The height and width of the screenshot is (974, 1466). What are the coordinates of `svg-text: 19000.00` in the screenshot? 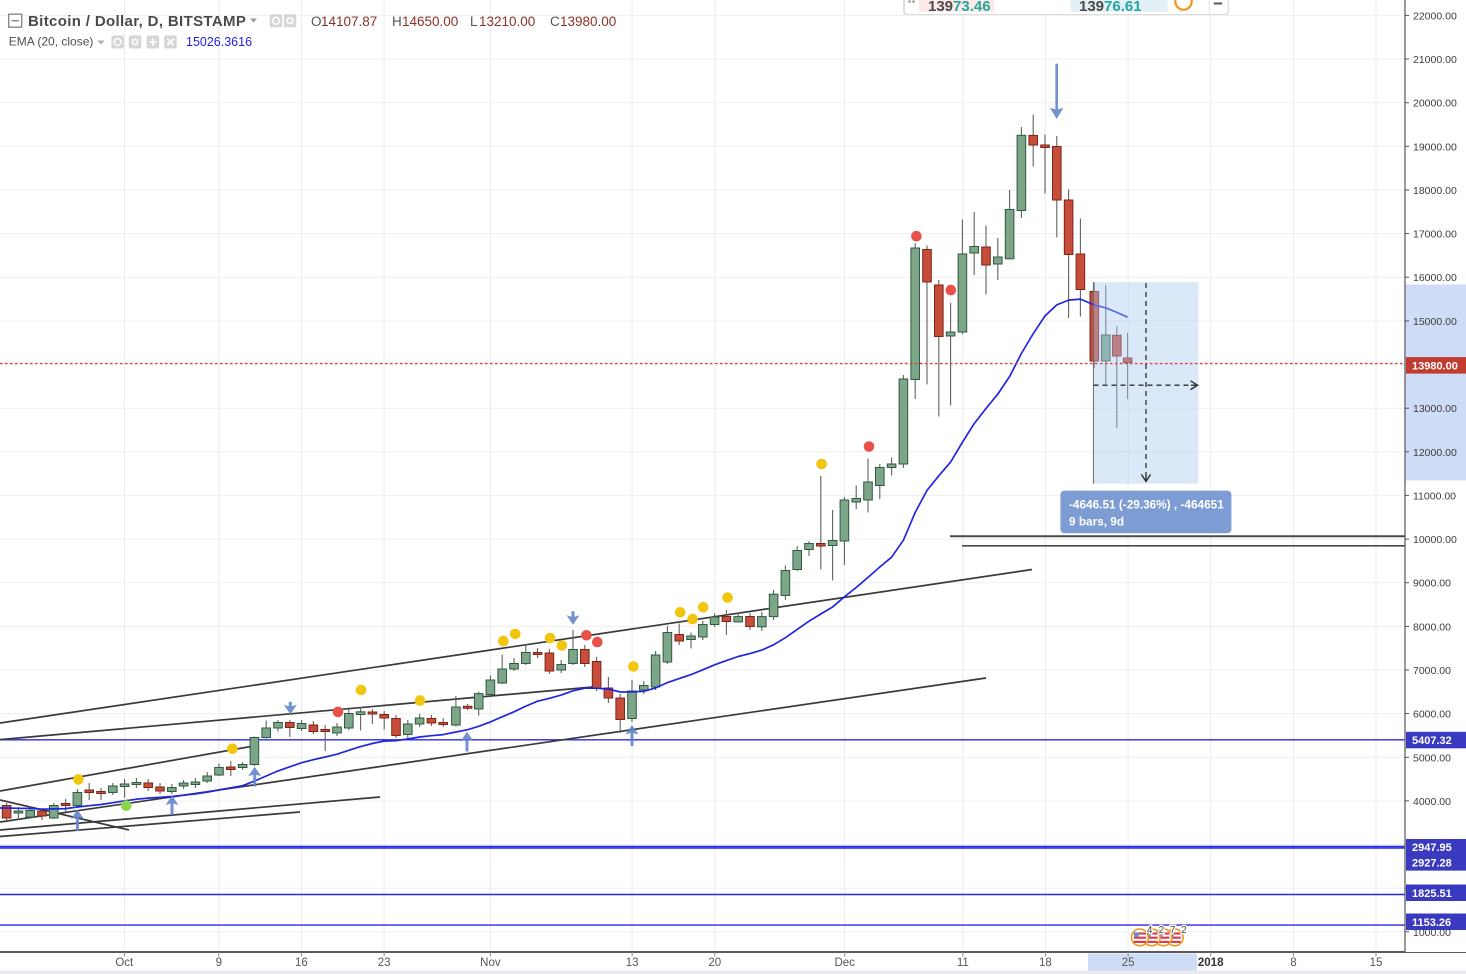 It's located at (1435, 147).